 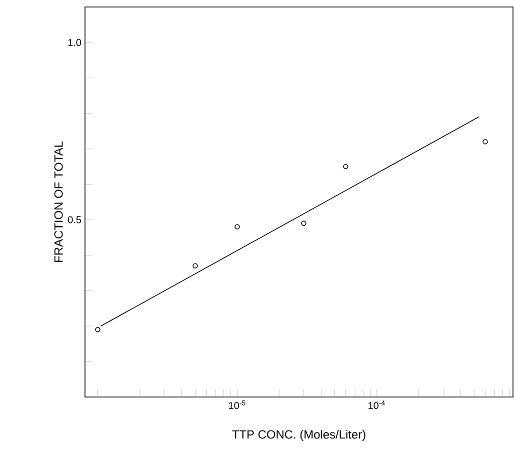 I want to click on x-tick-label: 10$^{-5}$, so click(x=237, y=405).